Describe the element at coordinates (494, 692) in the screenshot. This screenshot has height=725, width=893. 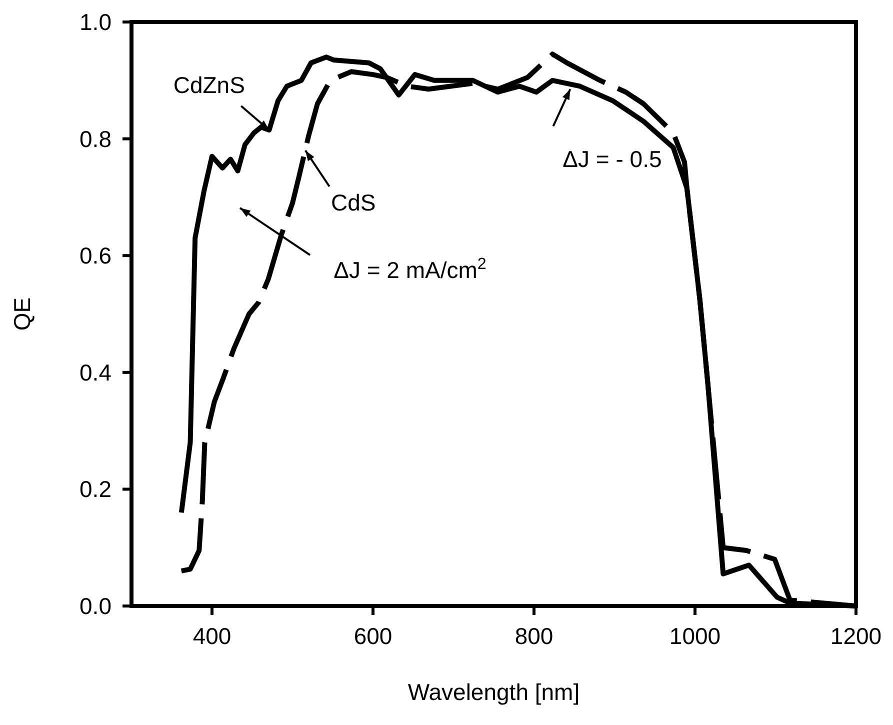
I see `x-axis-title: Wavelength [nm]` at that location.